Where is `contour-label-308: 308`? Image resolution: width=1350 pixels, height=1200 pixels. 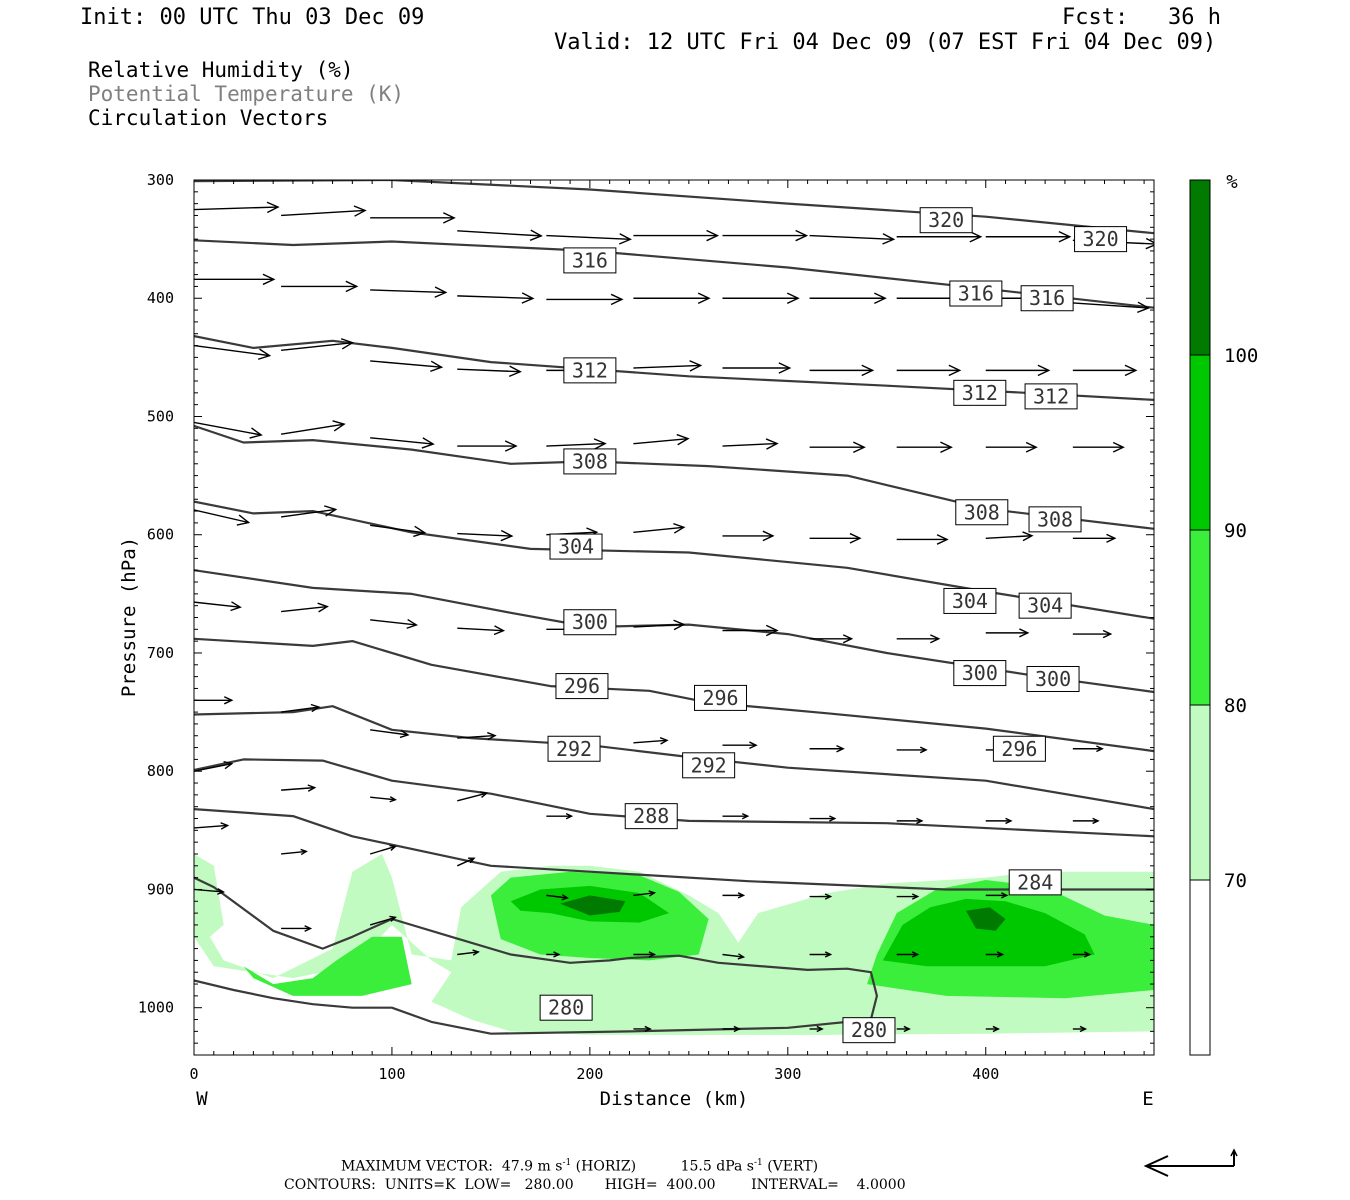 contour-label-308: 308 is located at coordinates (982, 512).